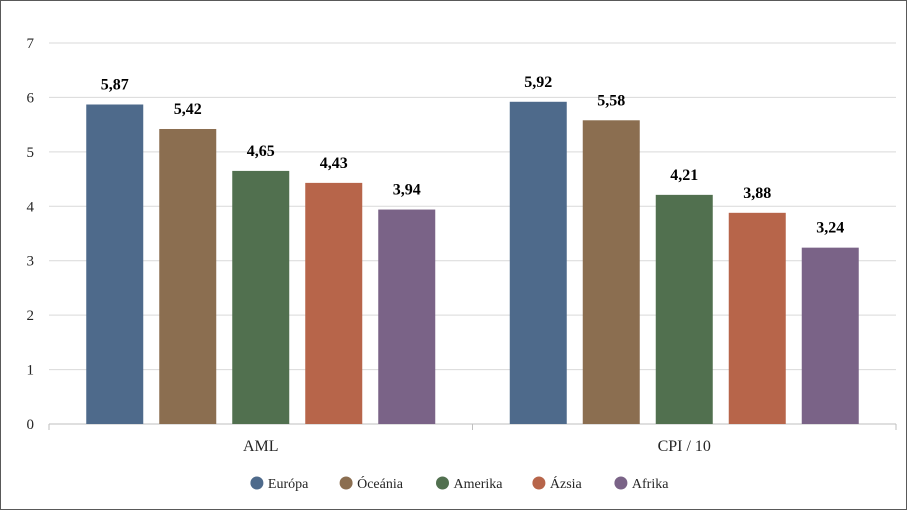 This screenshot has width=907, height=511. What do you see at coordinates (479, 484) in the screenshot?
I see `legend-label: Amerika` at bounding box center [479, 484].